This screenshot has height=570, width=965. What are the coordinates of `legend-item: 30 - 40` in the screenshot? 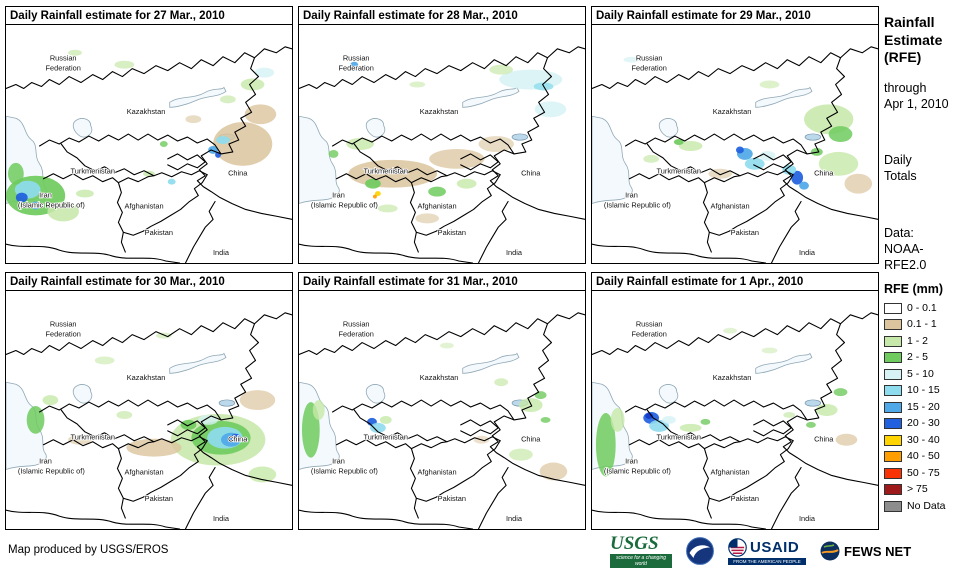 It's located at (924, 440).